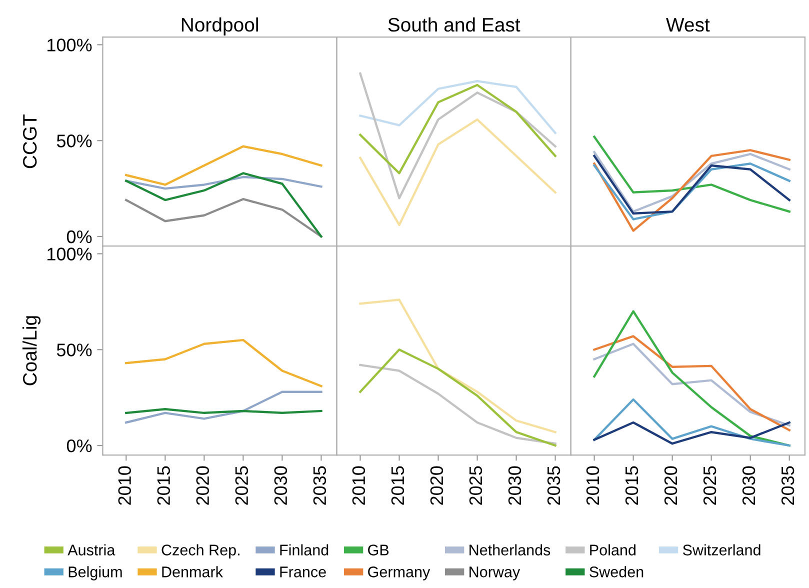  Describe the element at coordinates (303, 572) in the screenshot. I see `legend-label: France` at that location.